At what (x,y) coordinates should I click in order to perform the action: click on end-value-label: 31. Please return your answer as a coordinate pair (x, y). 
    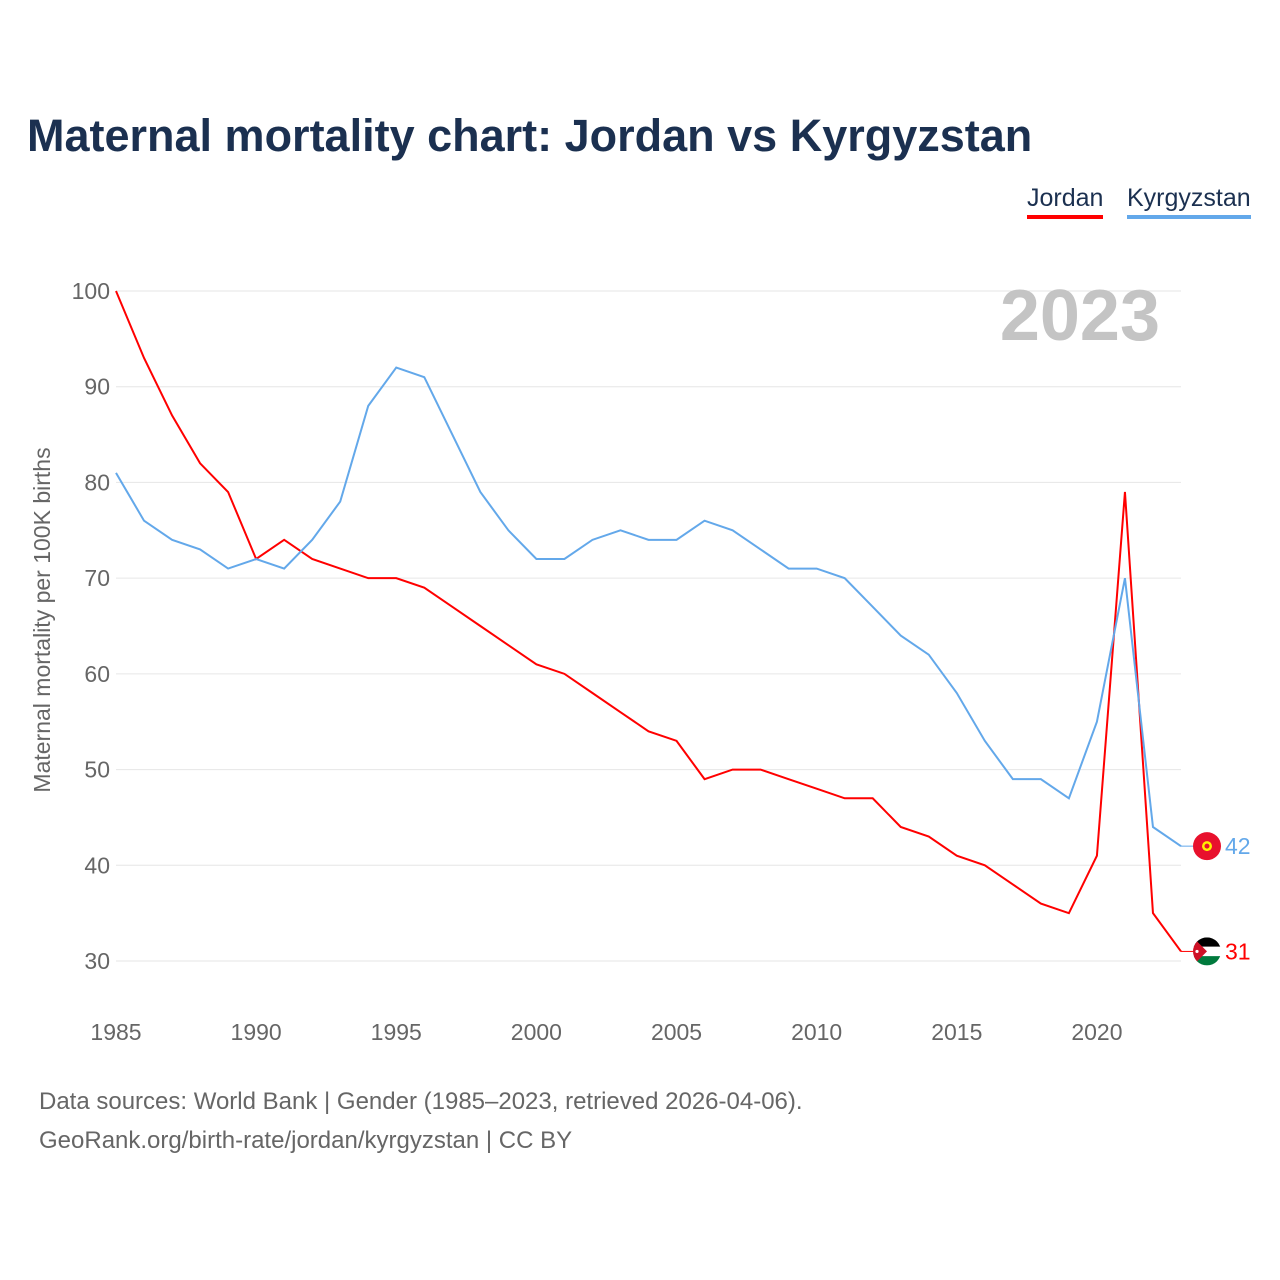
    Looking at the image, I should click on (1238, 951).